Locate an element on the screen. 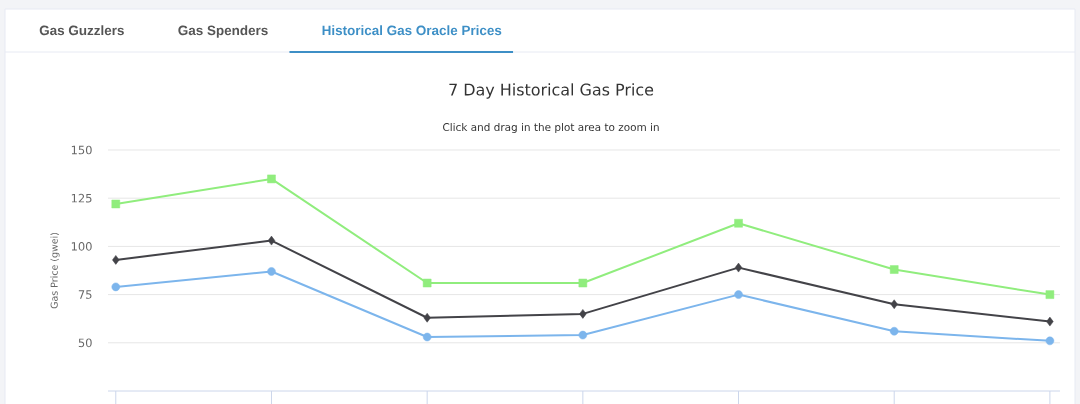  chart-subtitle: Click and drag in the plot area to zoom in is located at coordinates (551, 128).